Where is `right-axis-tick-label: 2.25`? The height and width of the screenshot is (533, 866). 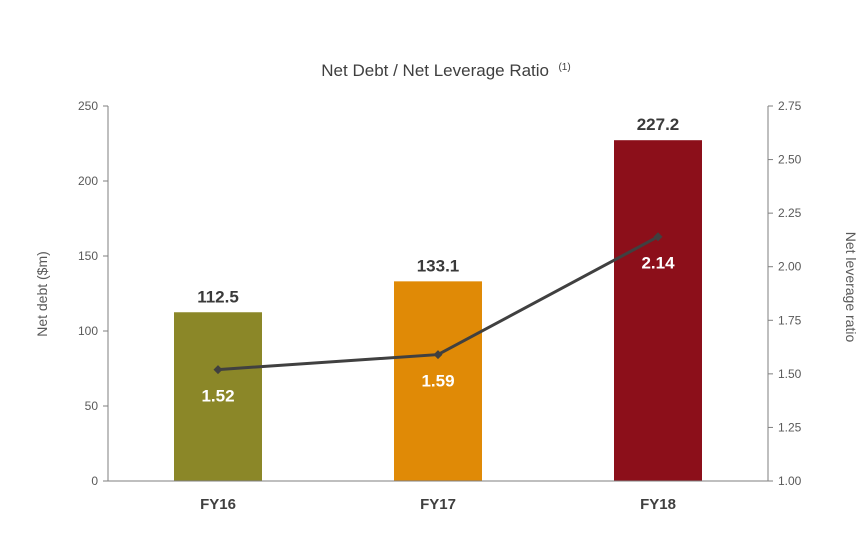
right-axis-tick-label: 2.25 is located at coordinates (790, 213).